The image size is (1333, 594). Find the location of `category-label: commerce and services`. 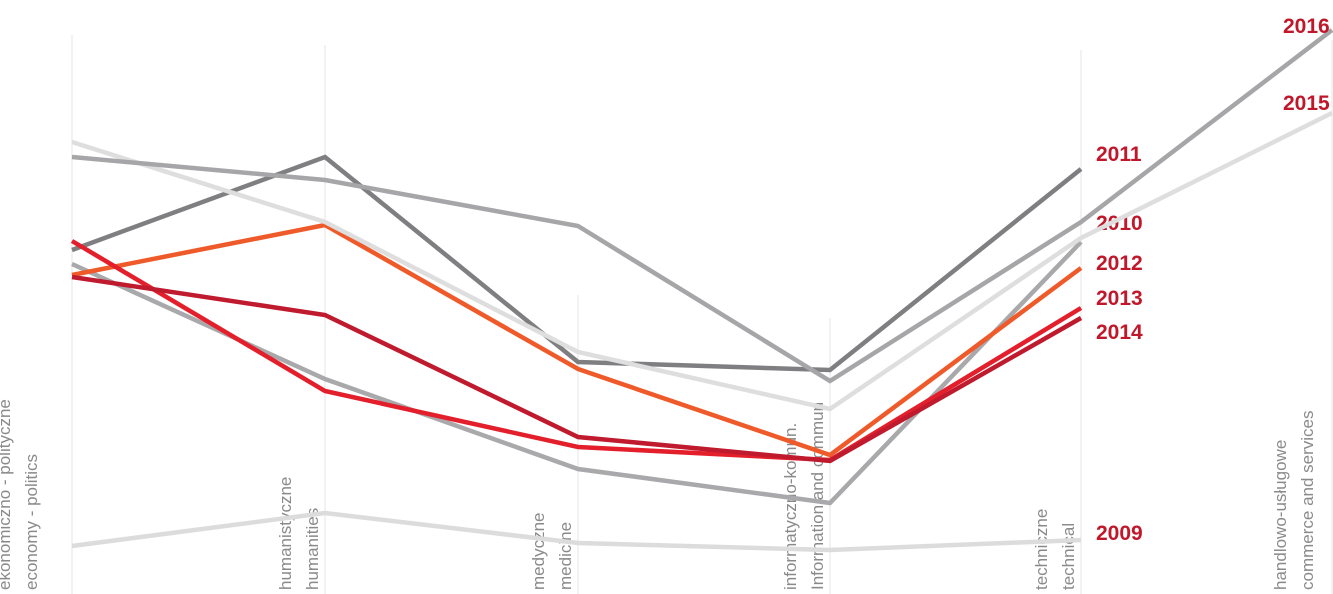

category-label: commerce and services is located at coordinates (1307, 500).